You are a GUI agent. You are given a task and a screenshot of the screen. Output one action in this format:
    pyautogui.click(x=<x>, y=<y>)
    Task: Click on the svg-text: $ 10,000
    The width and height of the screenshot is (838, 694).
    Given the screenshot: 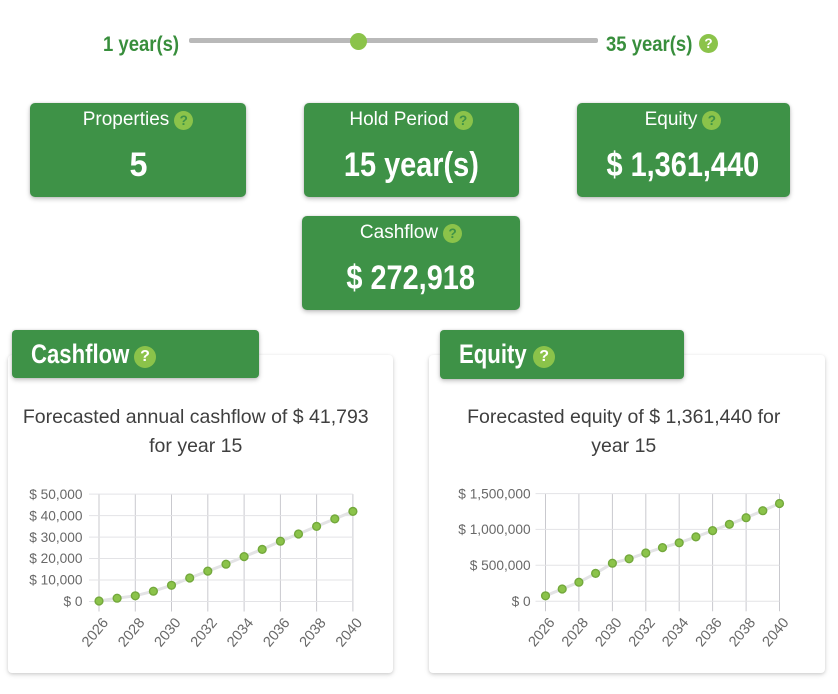 What is the action you would take?
    pyautogui.click(x=56, y=579)
    